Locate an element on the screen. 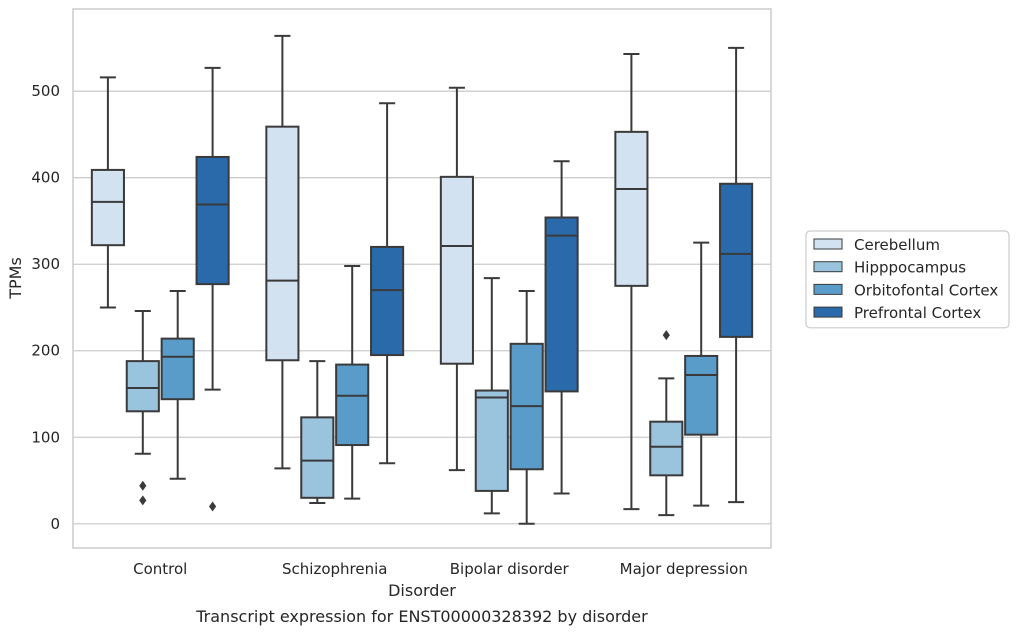 This screenshot has width=1019, height=634. y-tick-label: 200 is located at coordinates (45, 351).